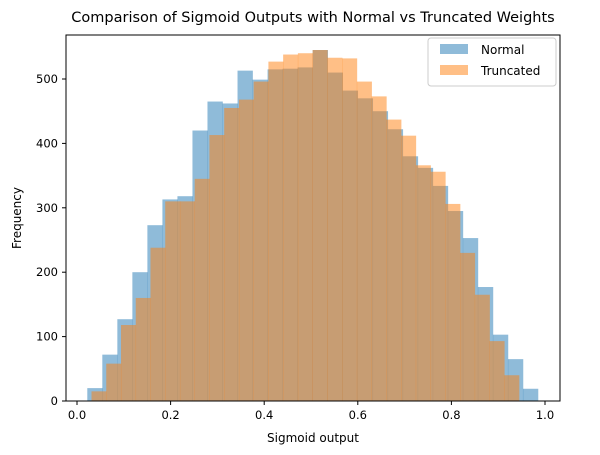  What do you see at coordinates (264, 415) in the screenshot?
I see `x-tick-label: 0.4` at bounding box center [264, 415].